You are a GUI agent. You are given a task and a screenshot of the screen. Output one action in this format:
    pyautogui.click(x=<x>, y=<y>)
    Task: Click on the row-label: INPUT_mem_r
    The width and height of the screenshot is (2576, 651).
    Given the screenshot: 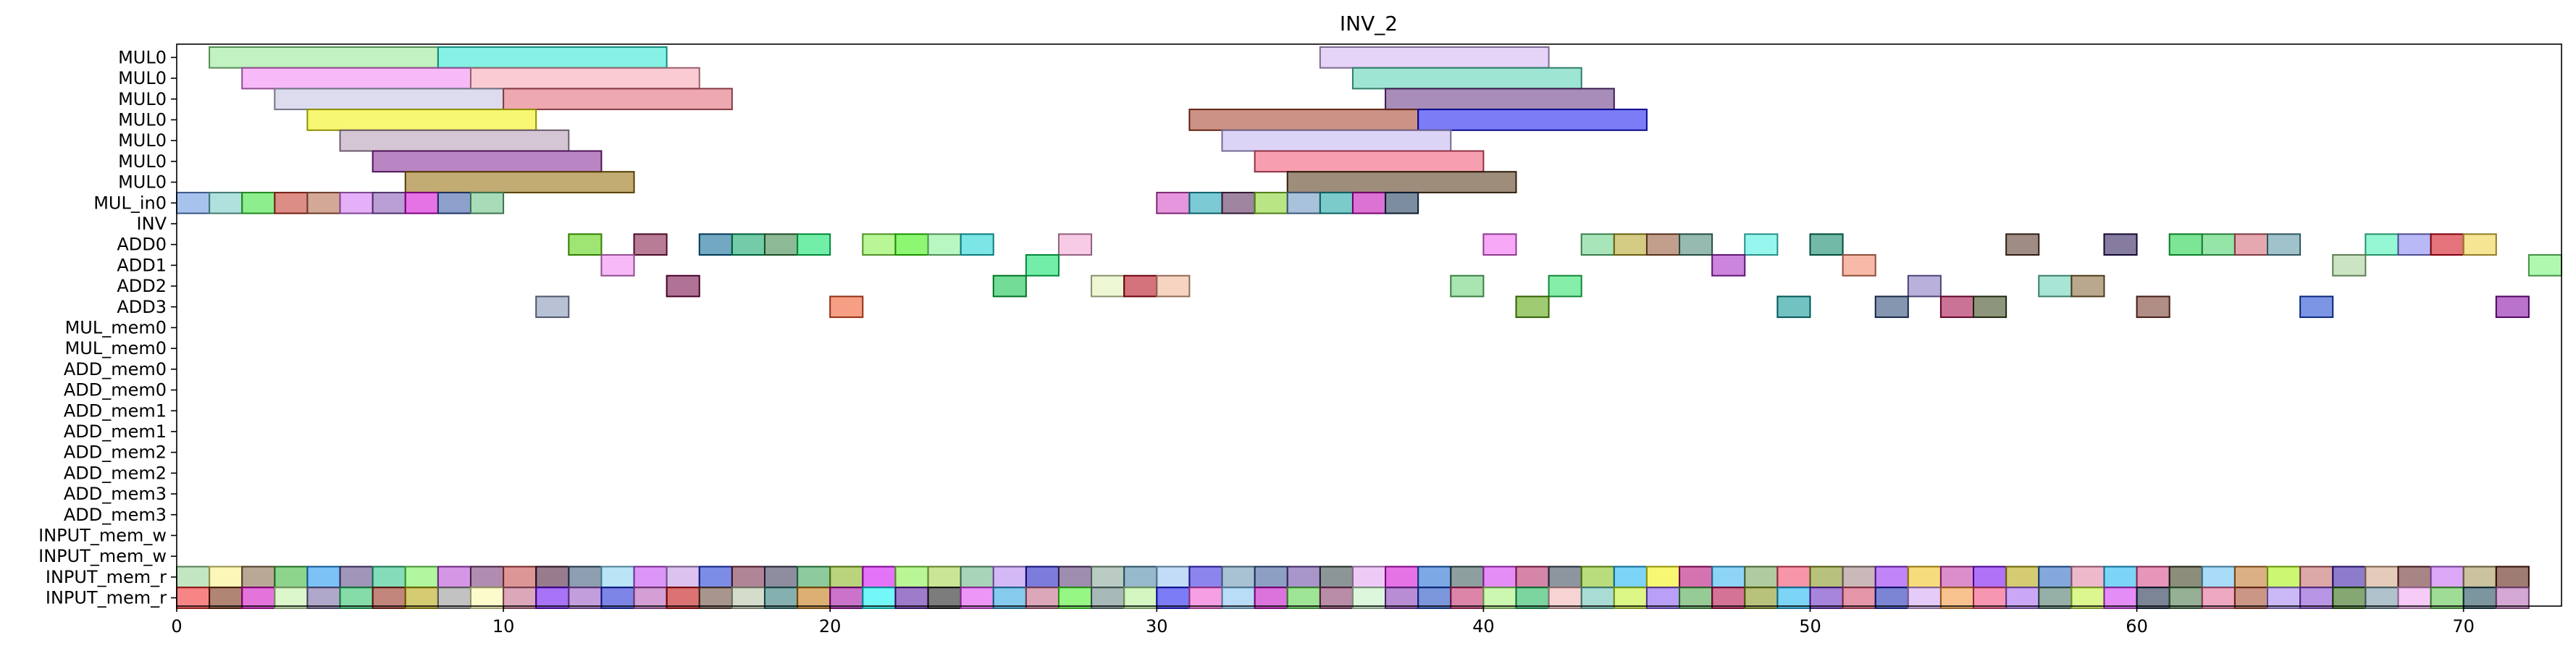 What is the action you would take?
    pyautogui.click(x=106, y=577)
    